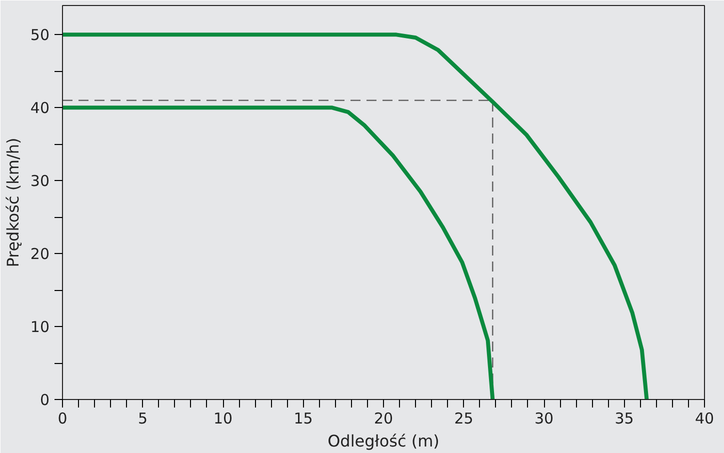  Describe the element at coordinates (704, 419) in the screenshot. I see `x-tick-label: 40` at that location.